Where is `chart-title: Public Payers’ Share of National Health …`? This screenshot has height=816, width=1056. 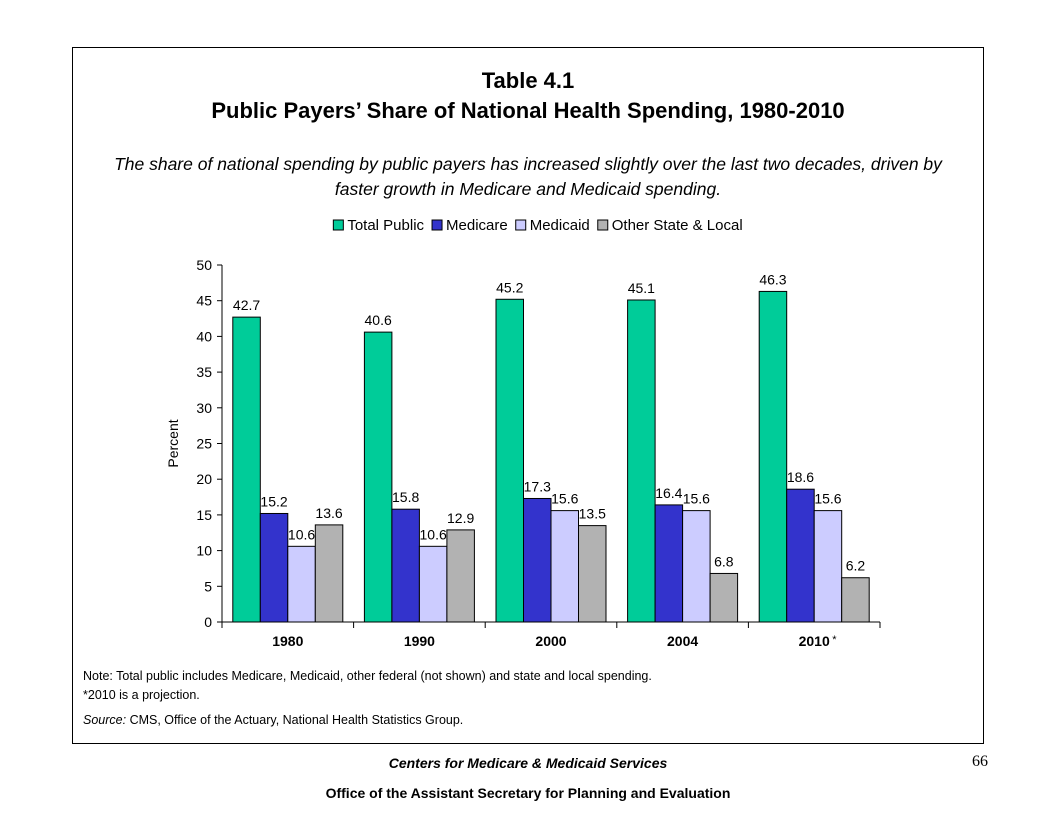
chart-title: Public Payers’ Share of National Health … is located at coordinates (528, 110).